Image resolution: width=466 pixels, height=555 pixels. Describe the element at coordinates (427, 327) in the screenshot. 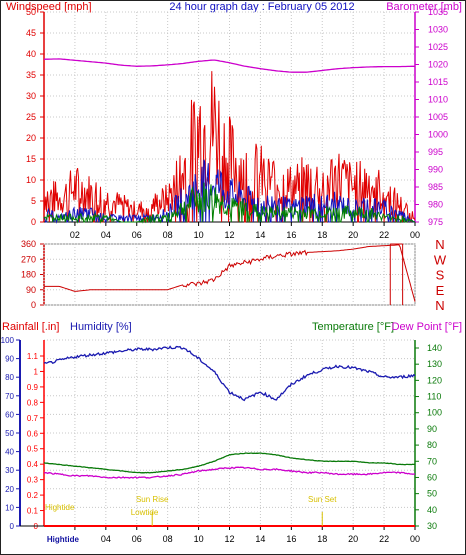

I see `dewpoint-axis-label: Dew Point [°F]` at that location.